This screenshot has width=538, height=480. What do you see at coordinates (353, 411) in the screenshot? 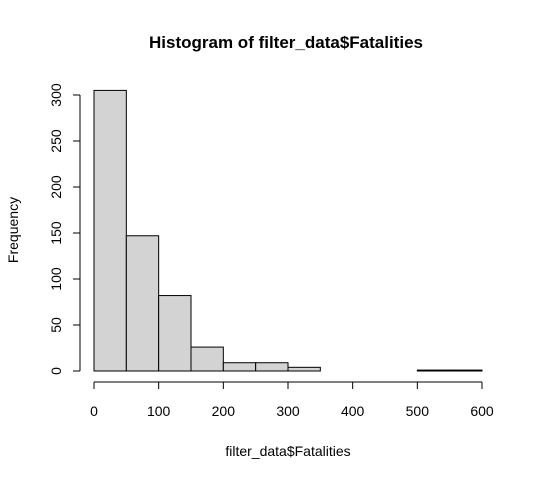
I see `x-tick-label: 400` at bounding box center [353, 411].